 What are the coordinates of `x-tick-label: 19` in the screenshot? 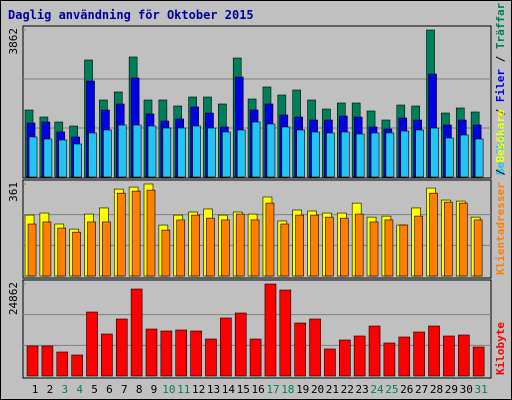 It's located at (302, 389).